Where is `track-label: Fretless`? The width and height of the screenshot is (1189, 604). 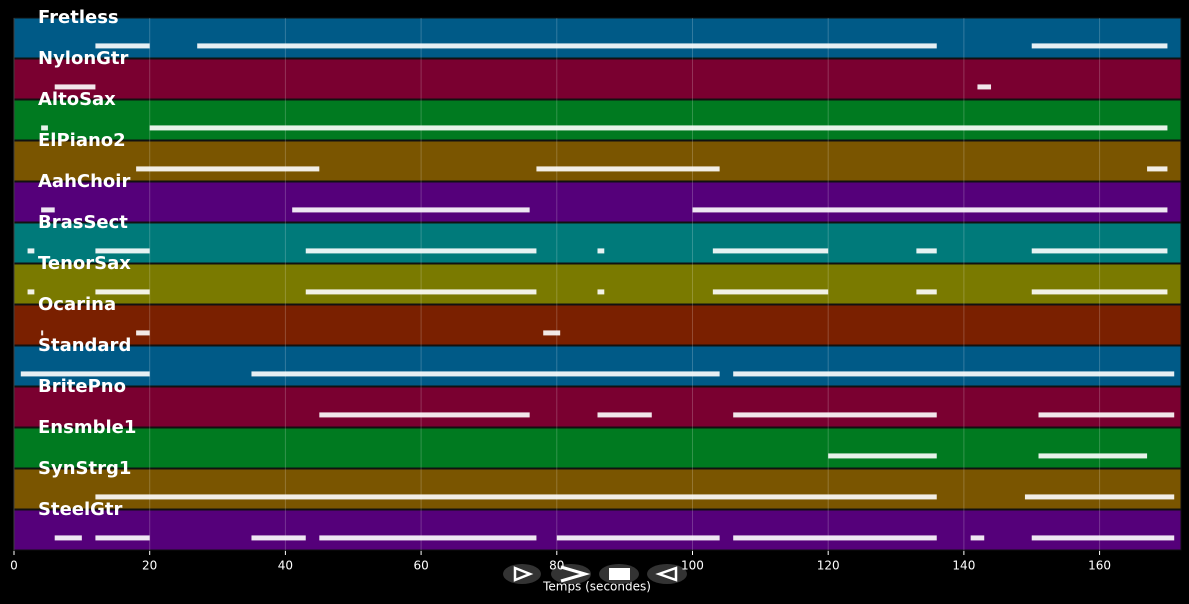
track-label: Fretless is located at coordinates (78, 17).